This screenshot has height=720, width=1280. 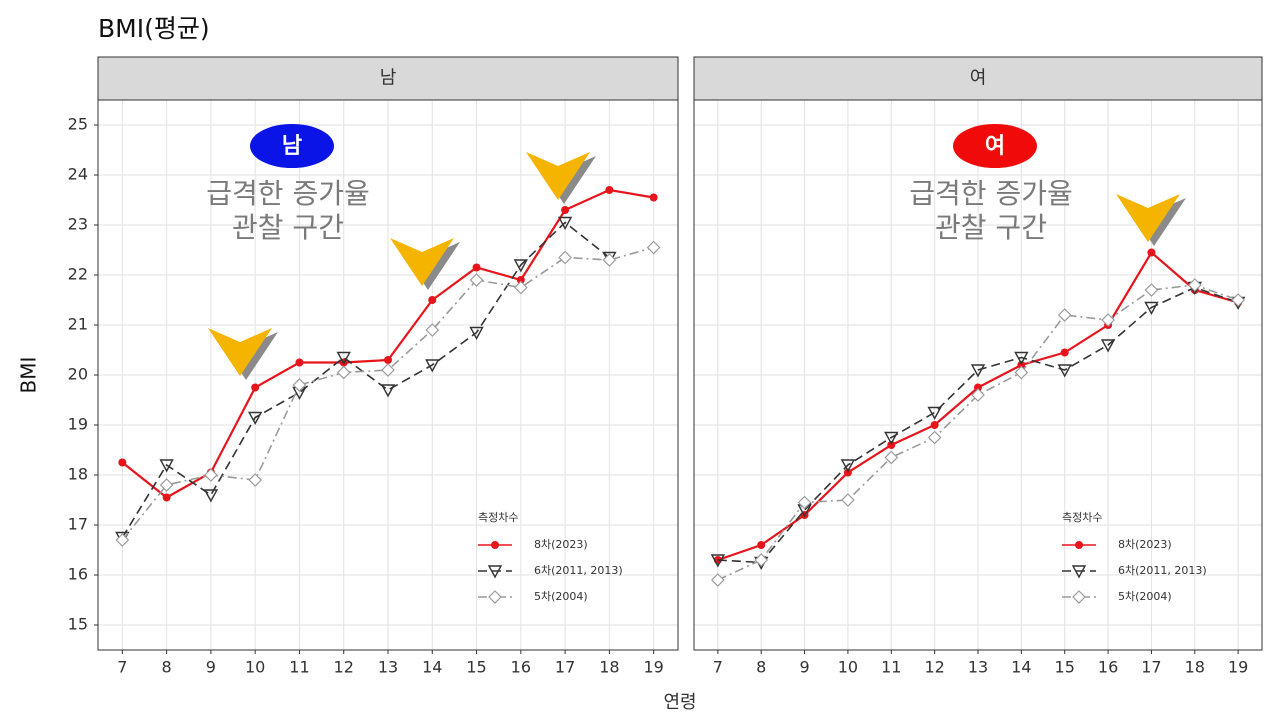 I want to click on y-tick-label: 22, so click(x=78, y=274).